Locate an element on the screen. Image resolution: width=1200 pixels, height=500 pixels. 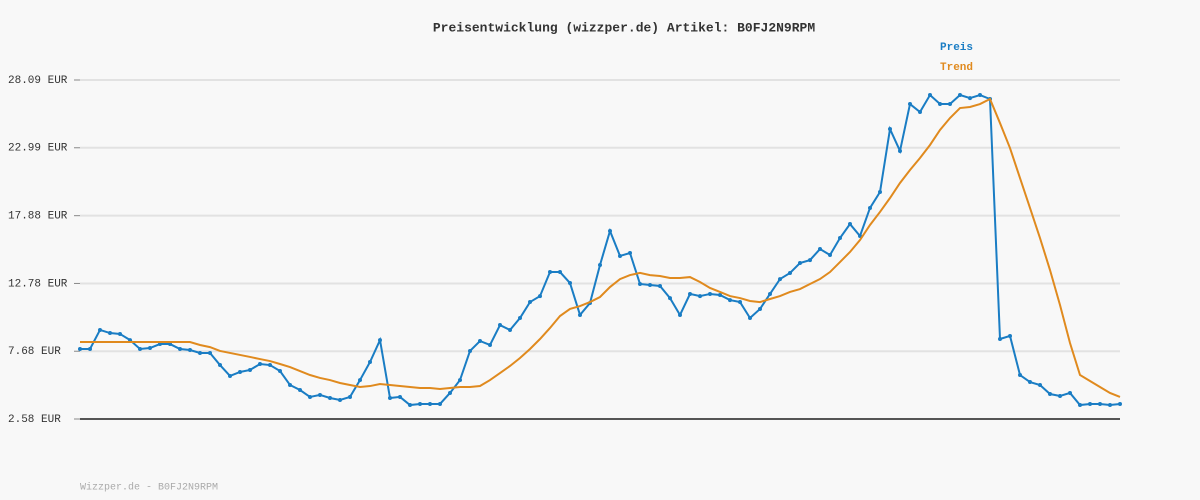
legend-entry: Preis is located at coordinates (956, 48).